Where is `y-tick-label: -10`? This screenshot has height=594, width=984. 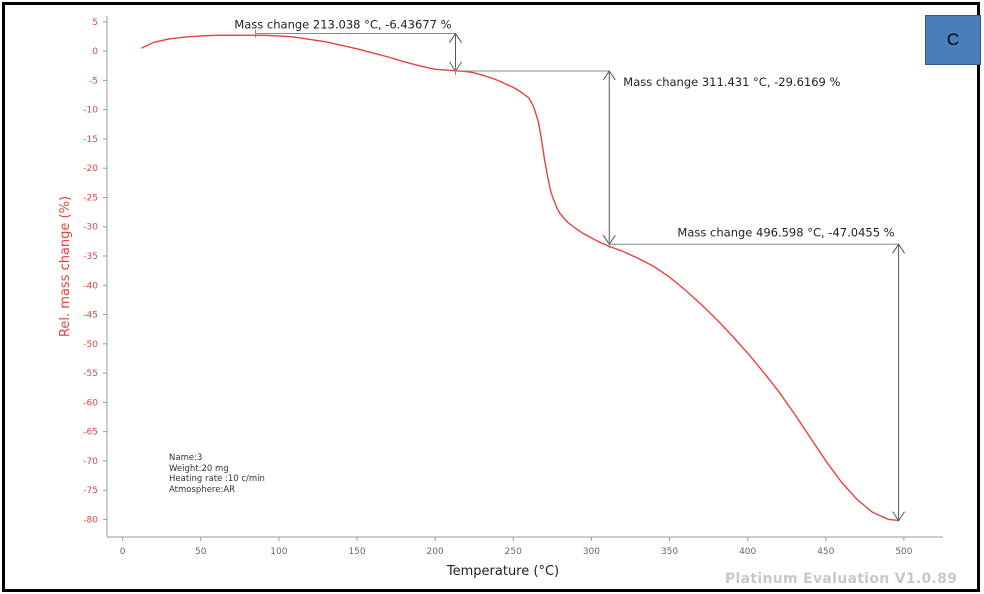 y-tick-label: -10 is located at coordinates (90, 111).